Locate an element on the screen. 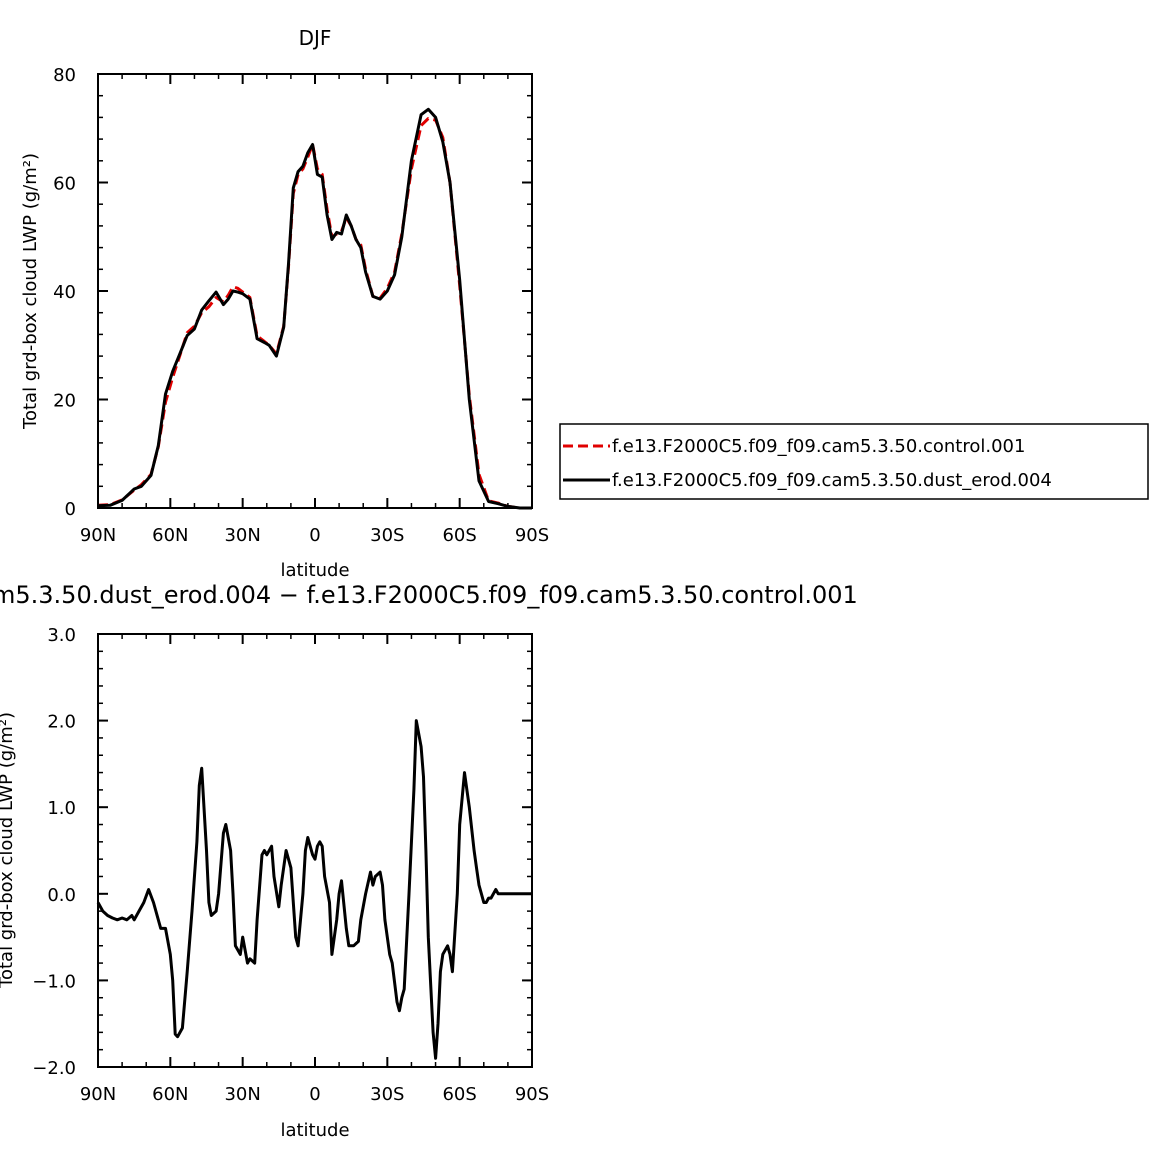  top-y-tick-label: 20 is located at coordinates (64, 401).